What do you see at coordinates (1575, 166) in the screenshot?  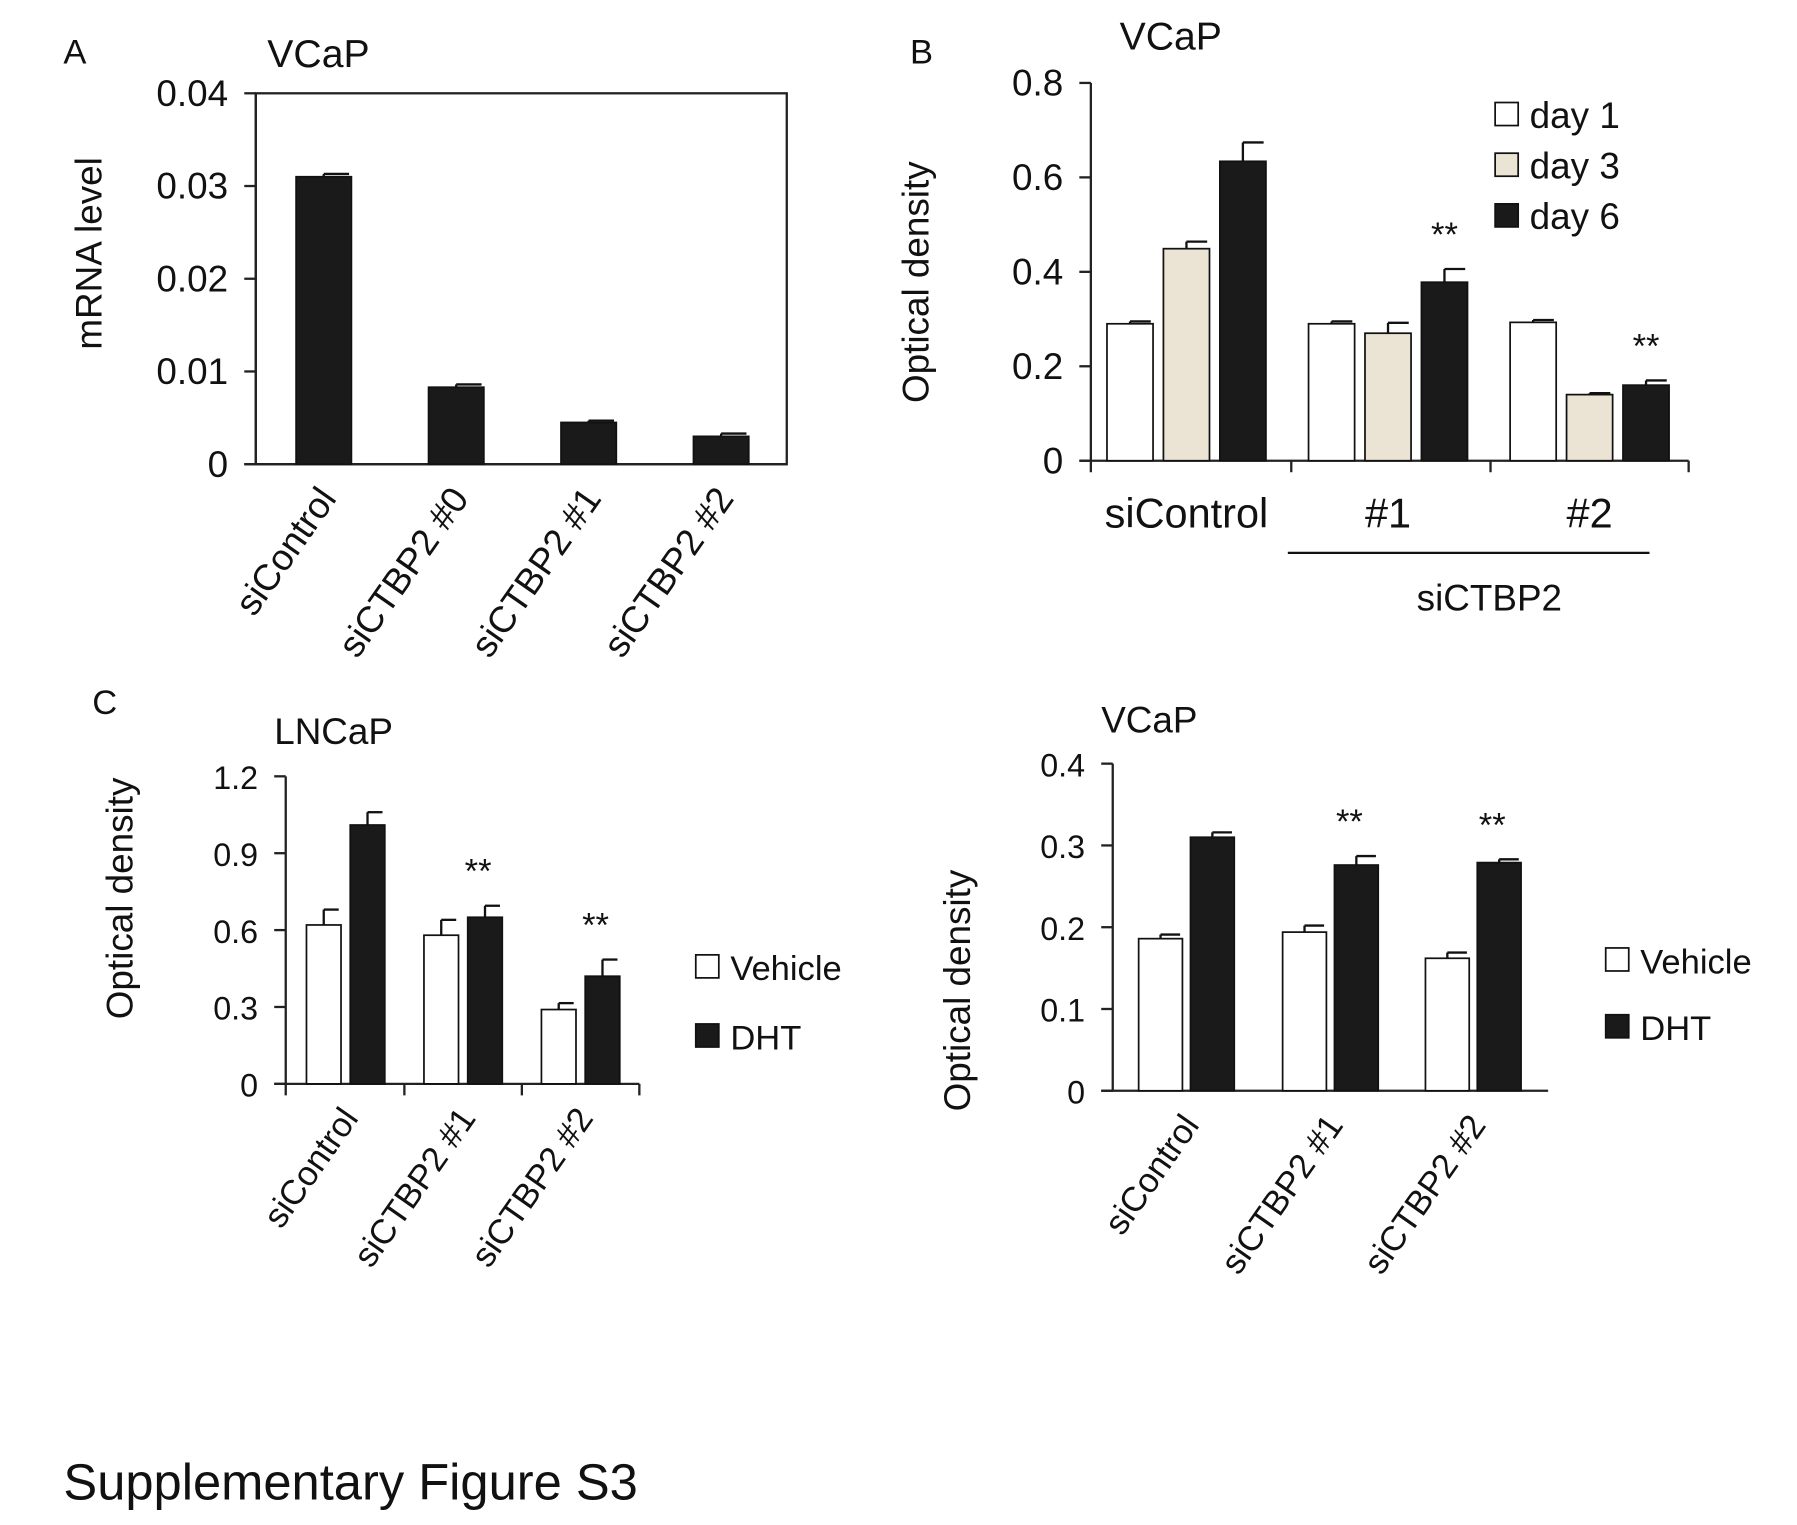 I see `legend-label: day 3` at bounding box center [1575, 166].